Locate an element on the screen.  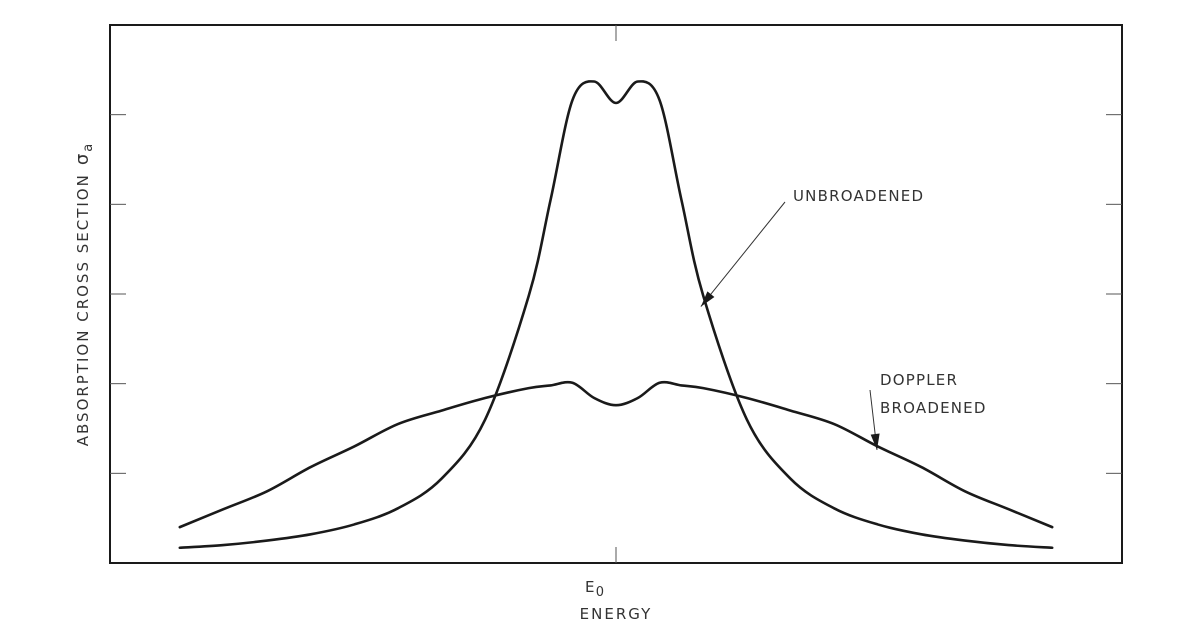
y-axis-title-text: ABSORPTION CROSS SECTION is located at coordinates (83, 309).